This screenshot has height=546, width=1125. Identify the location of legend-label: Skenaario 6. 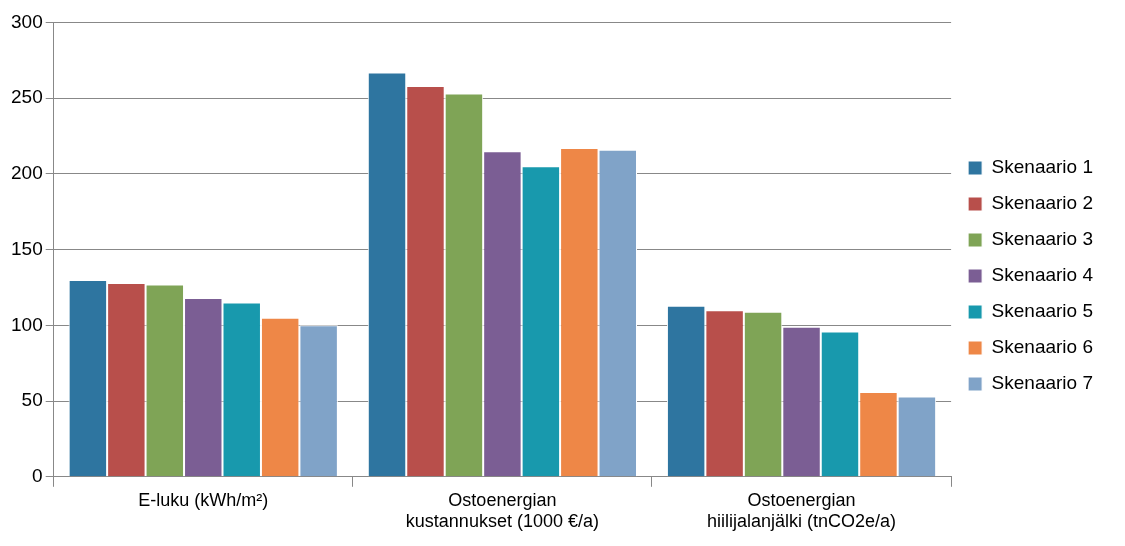
(1042, 347).